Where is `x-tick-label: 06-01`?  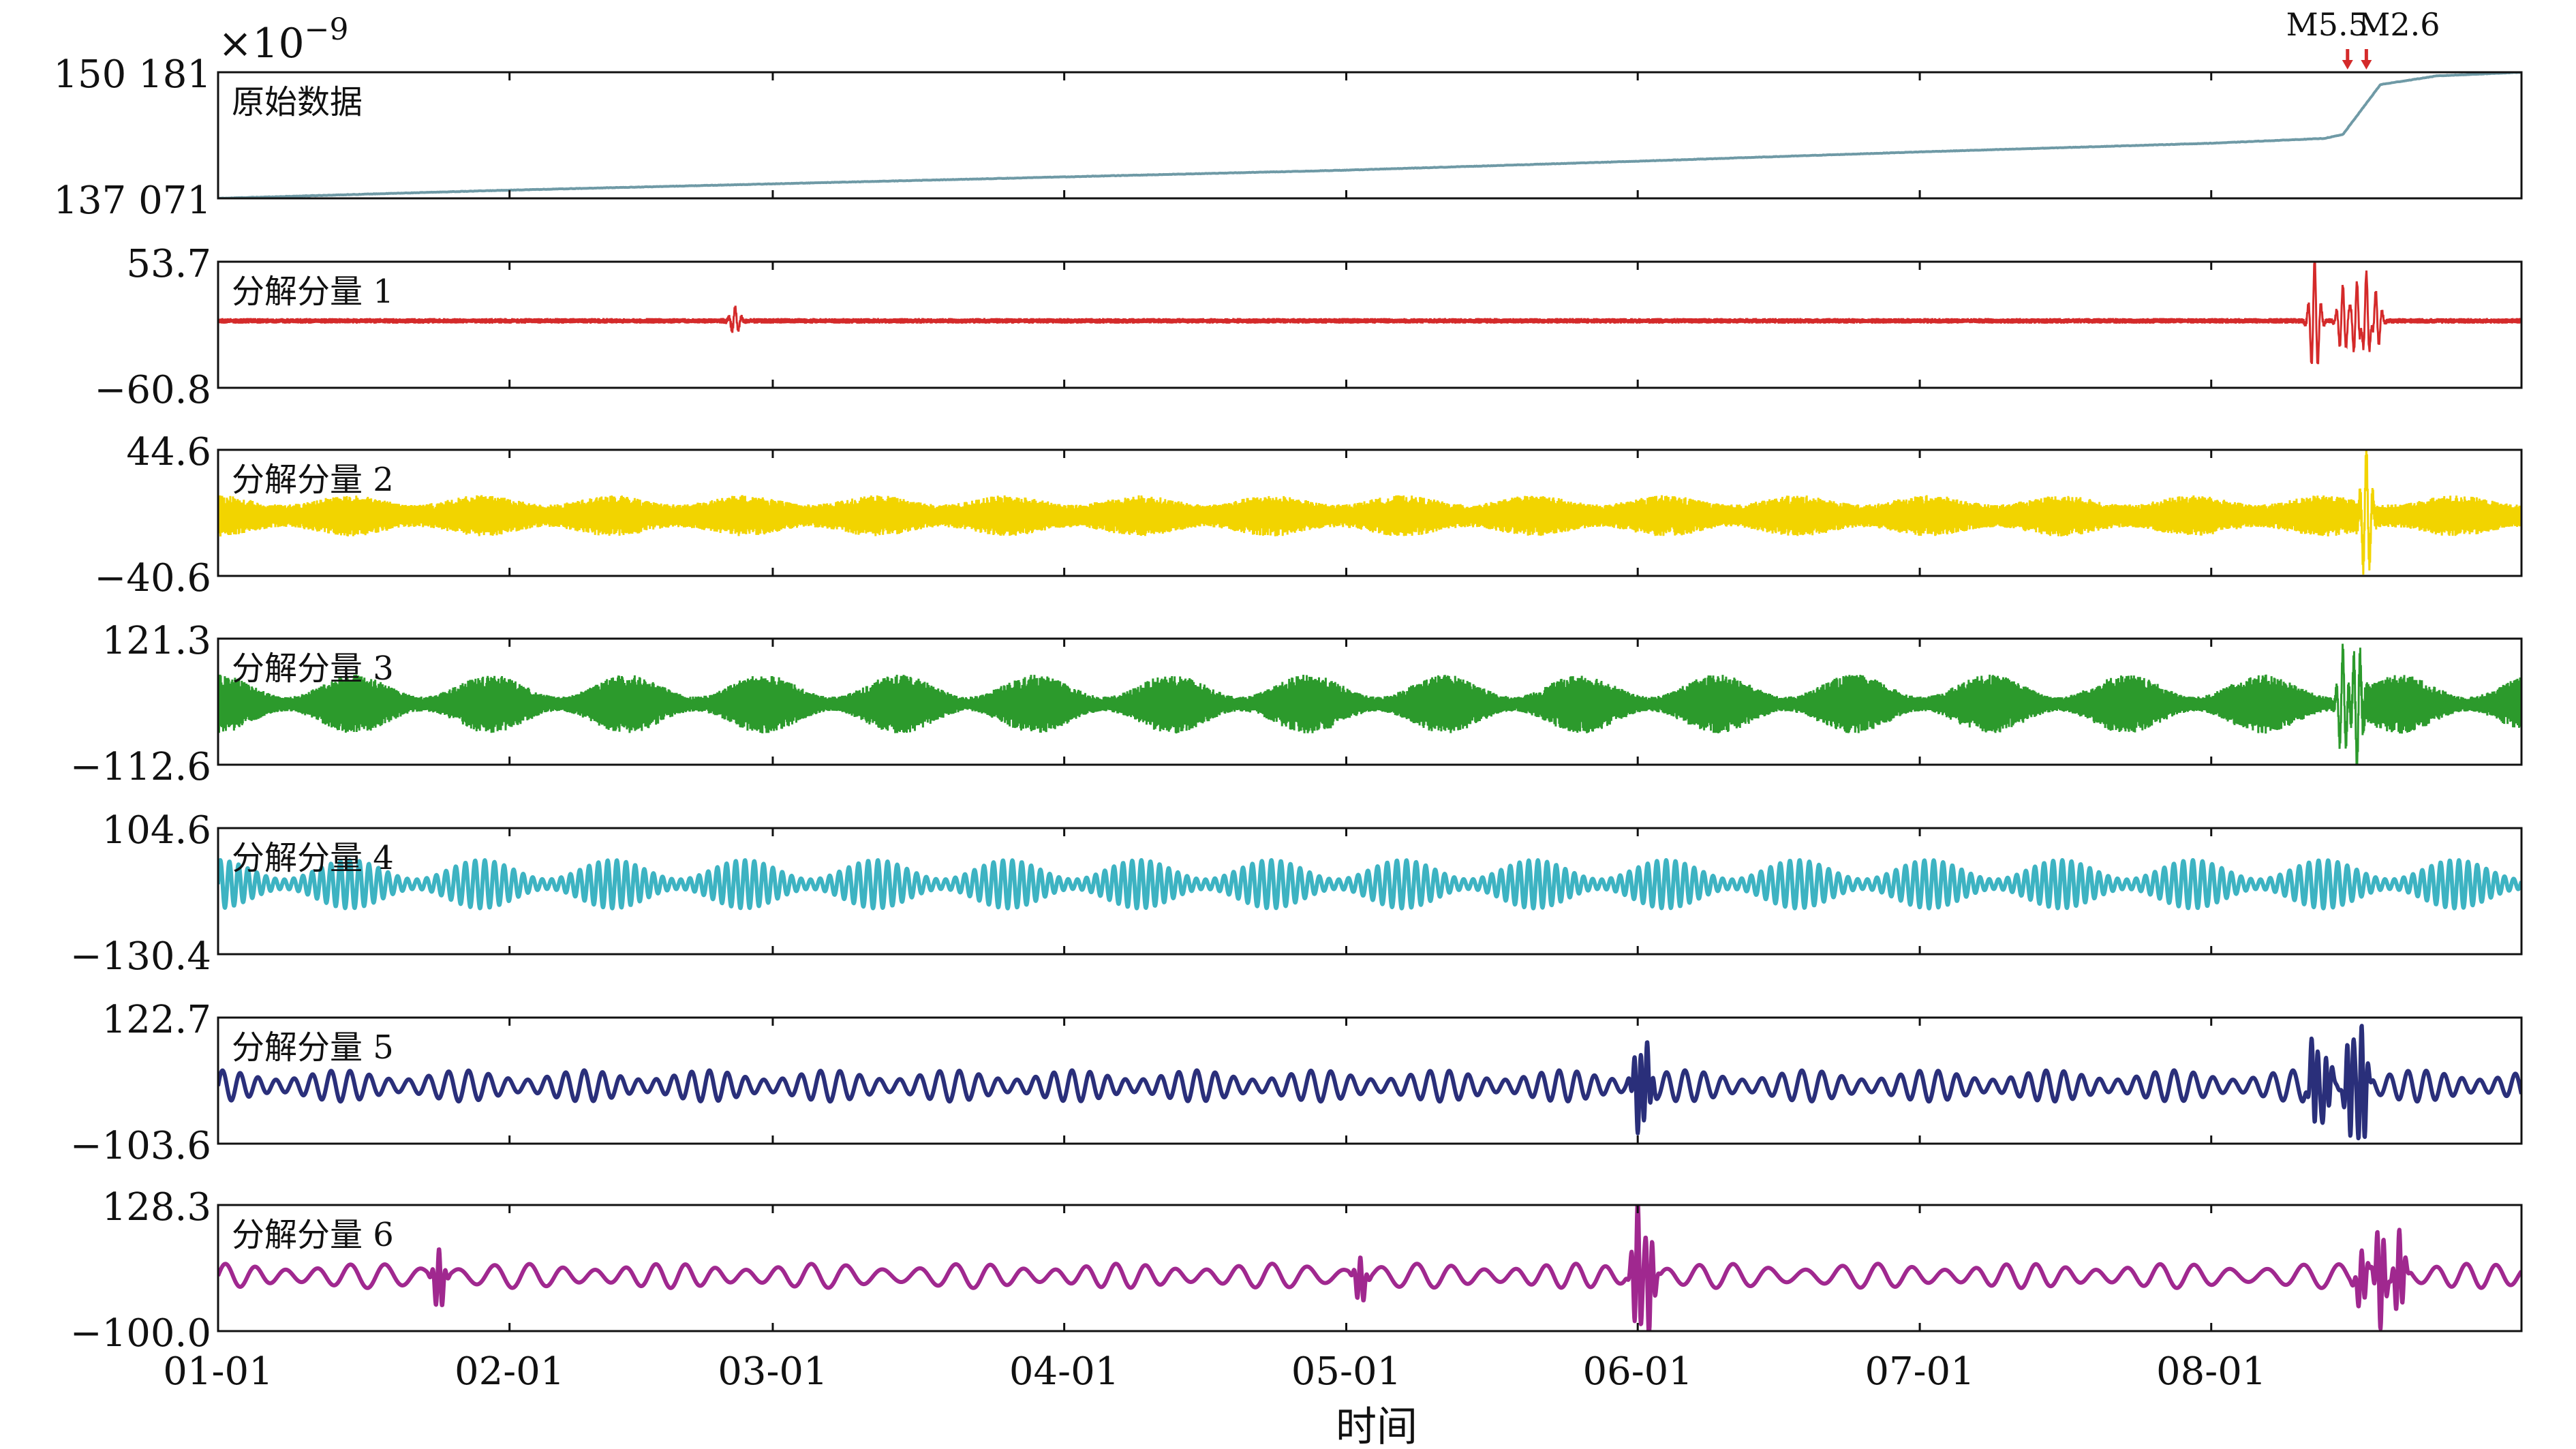
x-tick-label: 06-01 is located at coordinates (1637, 1371).